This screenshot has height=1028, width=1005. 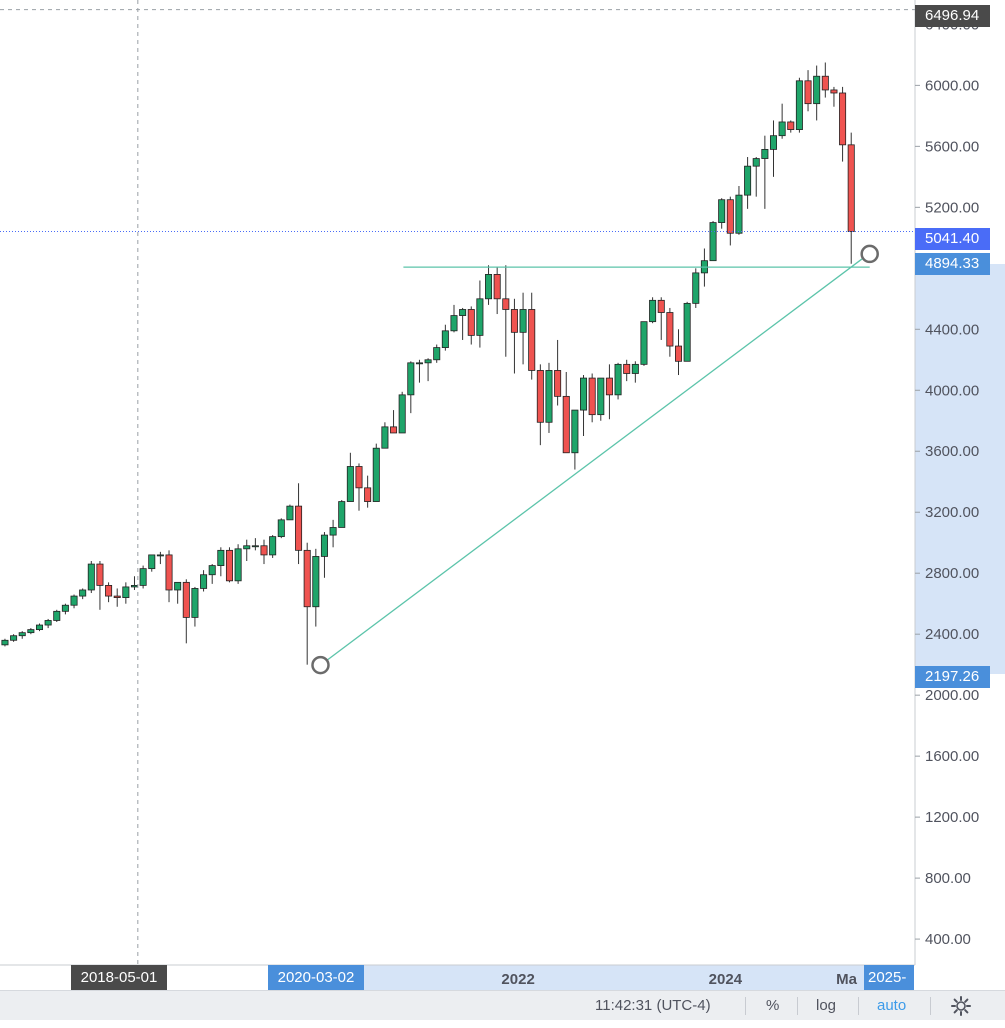 What do you see at coordinates (892, 1005) in the screenshot?
I see `auto-scale-toggle: auto` at bounding box center [892, 1005].